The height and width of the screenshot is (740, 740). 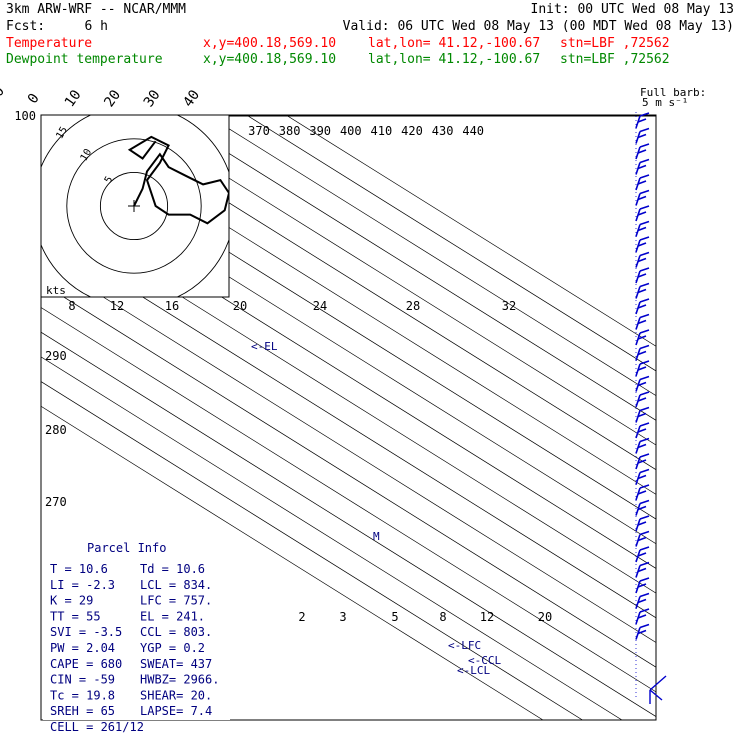 What do you see at coordinates (545, 617) in the screenshot?
I see `mixing-ratio-label: 20` at bounding box center [545, 617].